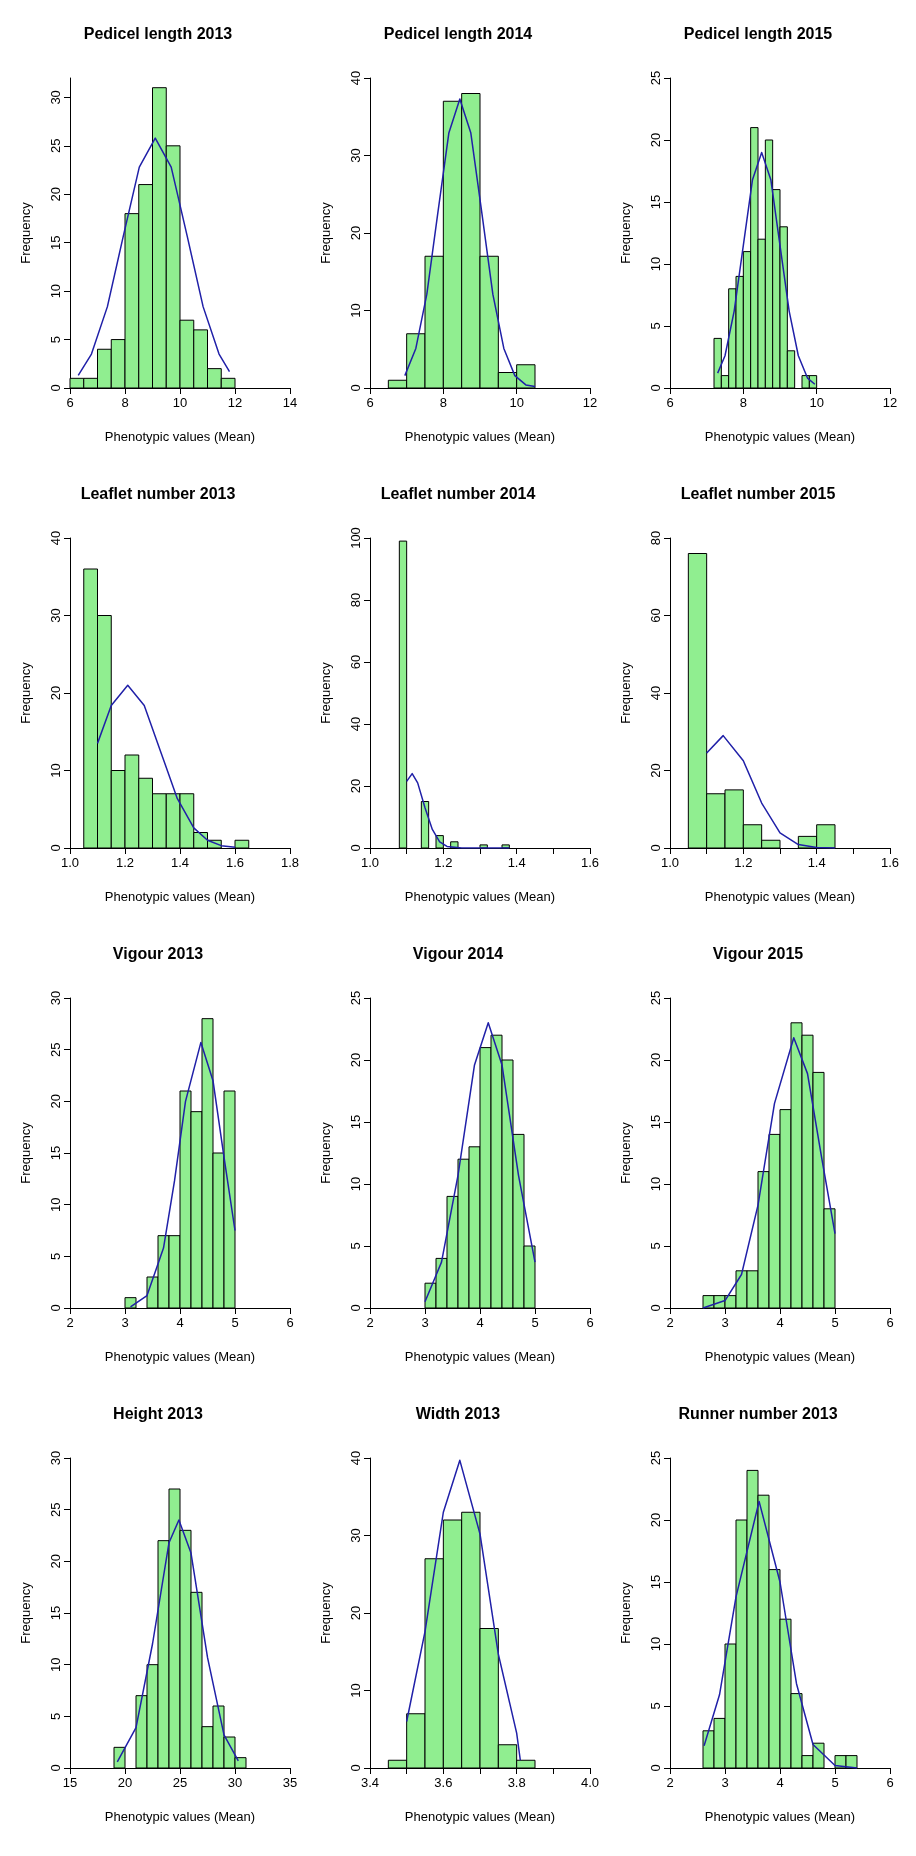 The image size is (916, 1856). Describe the element at coordinates (158, 953) in the screenshot. I see `chart-title: Vigour 2013` at that location.